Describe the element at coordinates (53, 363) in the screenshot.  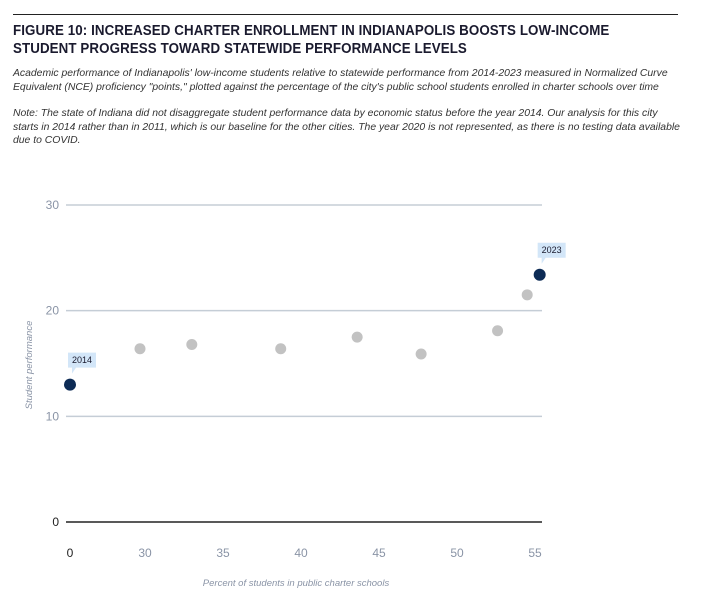
I see `y-axis-ticks: 0 10 20 30` at that location.